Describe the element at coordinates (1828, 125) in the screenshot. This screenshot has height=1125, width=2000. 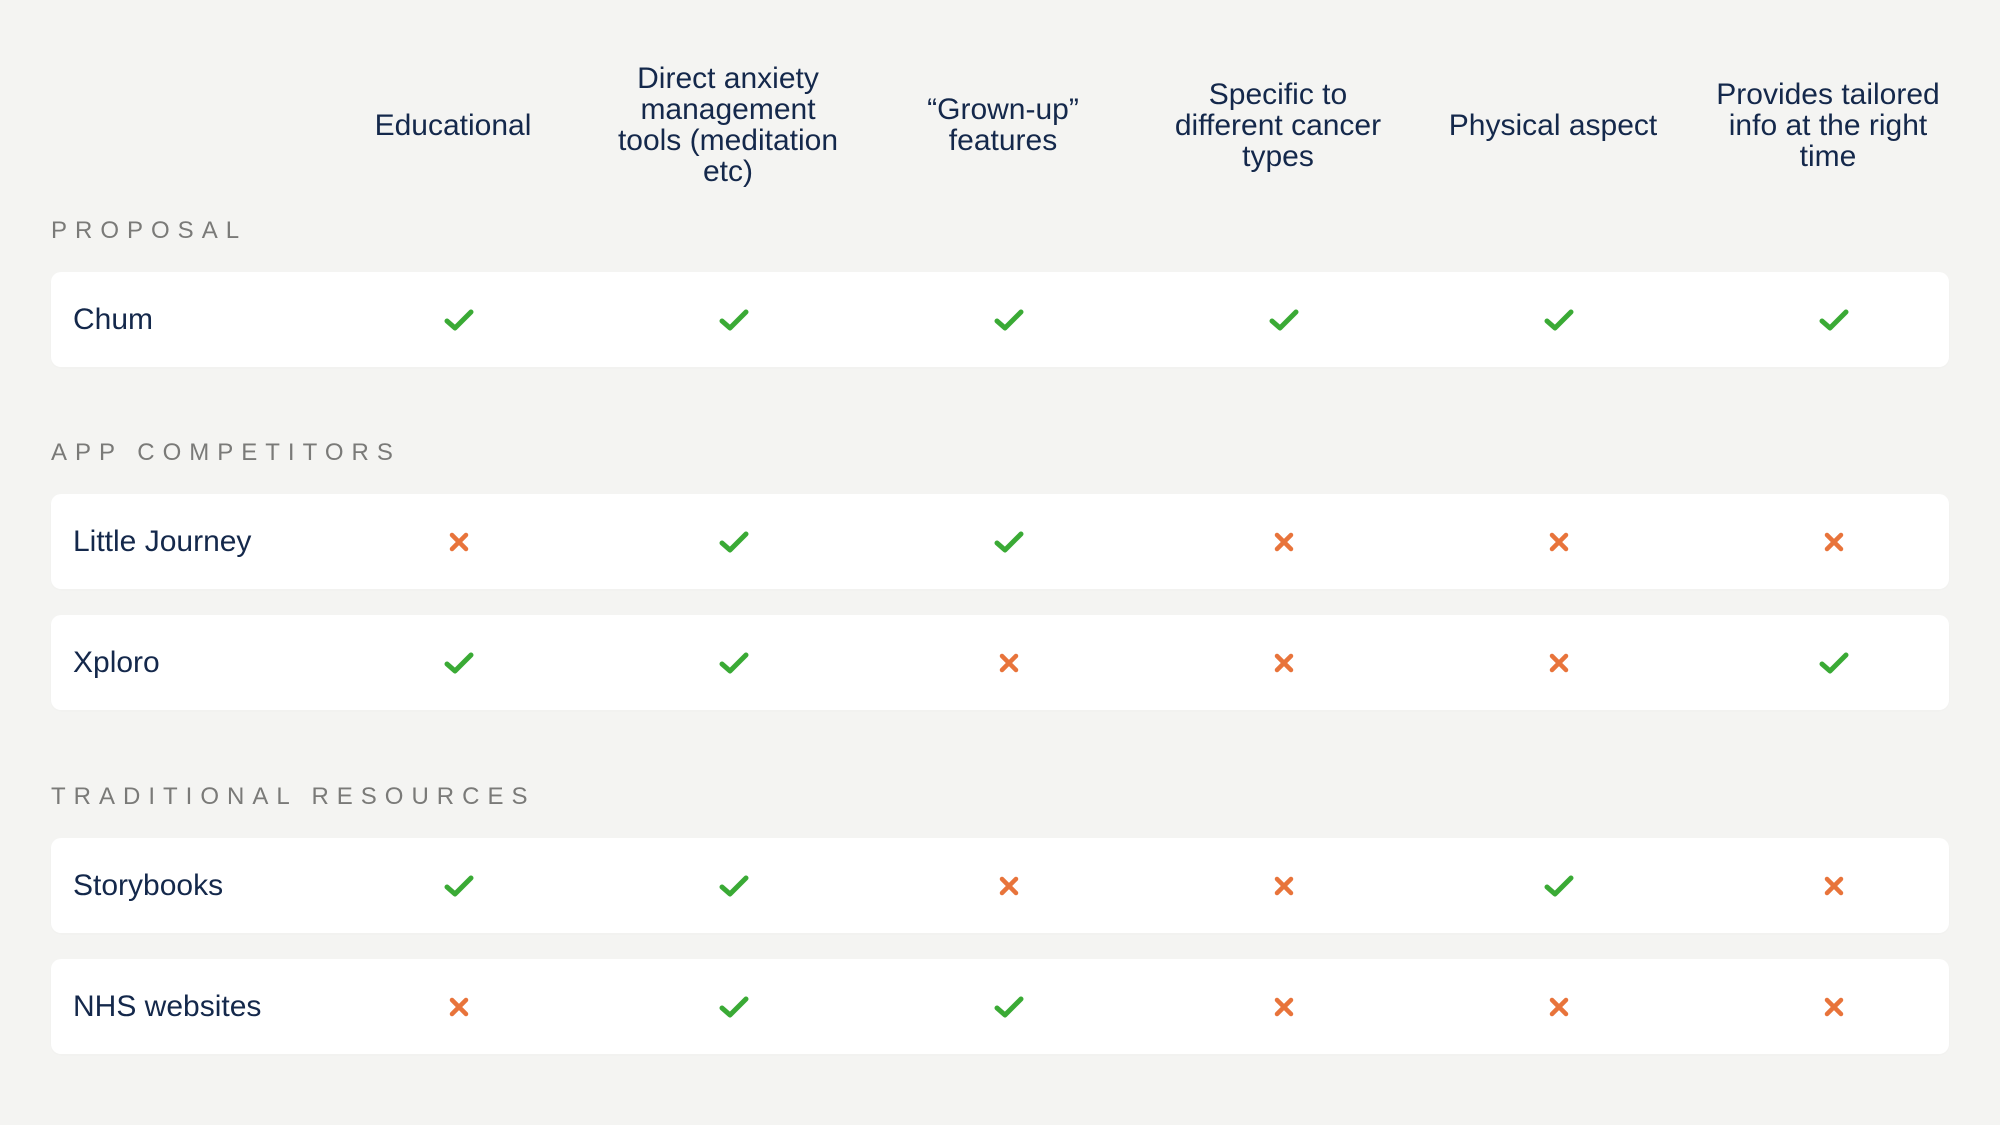
I see `column-header-tailored-info: Provides tailored info at the right time` at that location.